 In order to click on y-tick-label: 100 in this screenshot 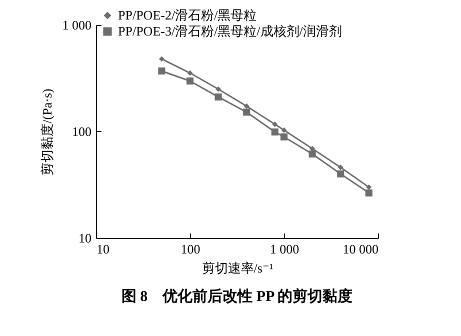, I will do `click(82, 131)`.